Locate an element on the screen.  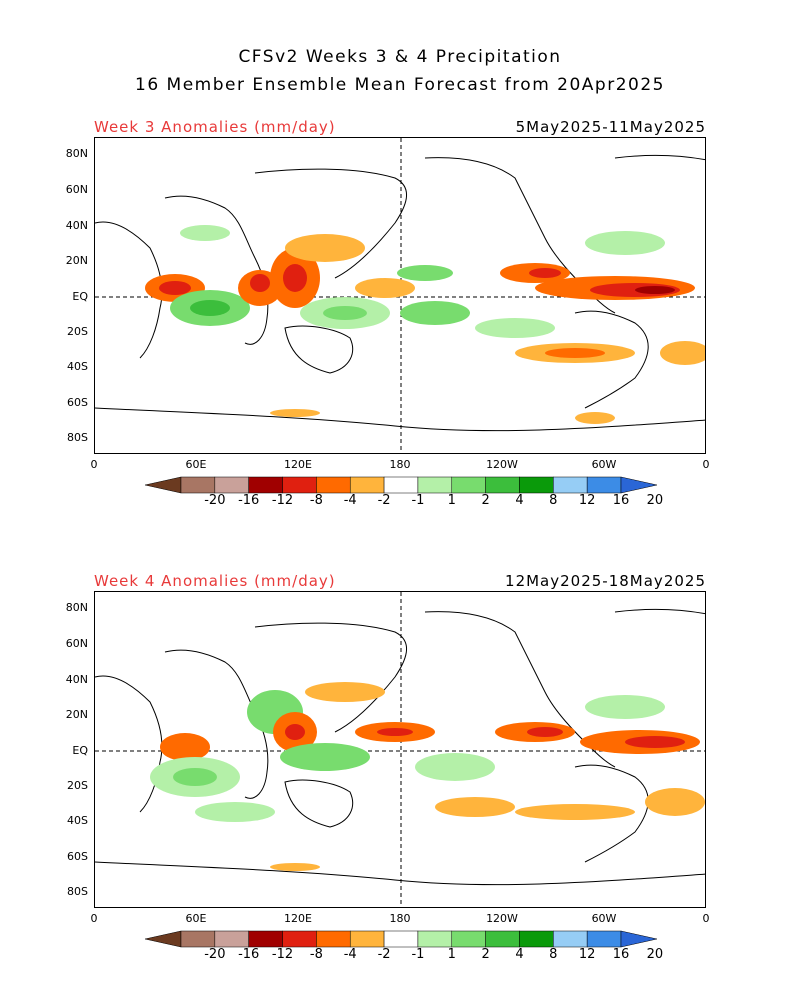
panel-title: Week 4 Anomalies (mm/day) is located at coordinates (215, 581).